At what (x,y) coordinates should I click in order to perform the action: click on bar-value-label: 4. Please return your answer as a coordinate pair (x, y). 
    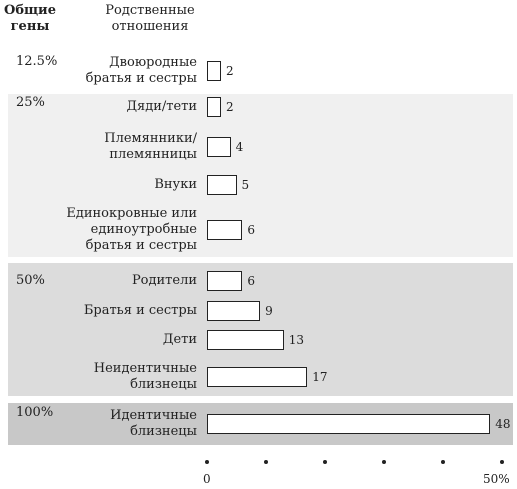
    Looking at the image, I should click on (239, 147).